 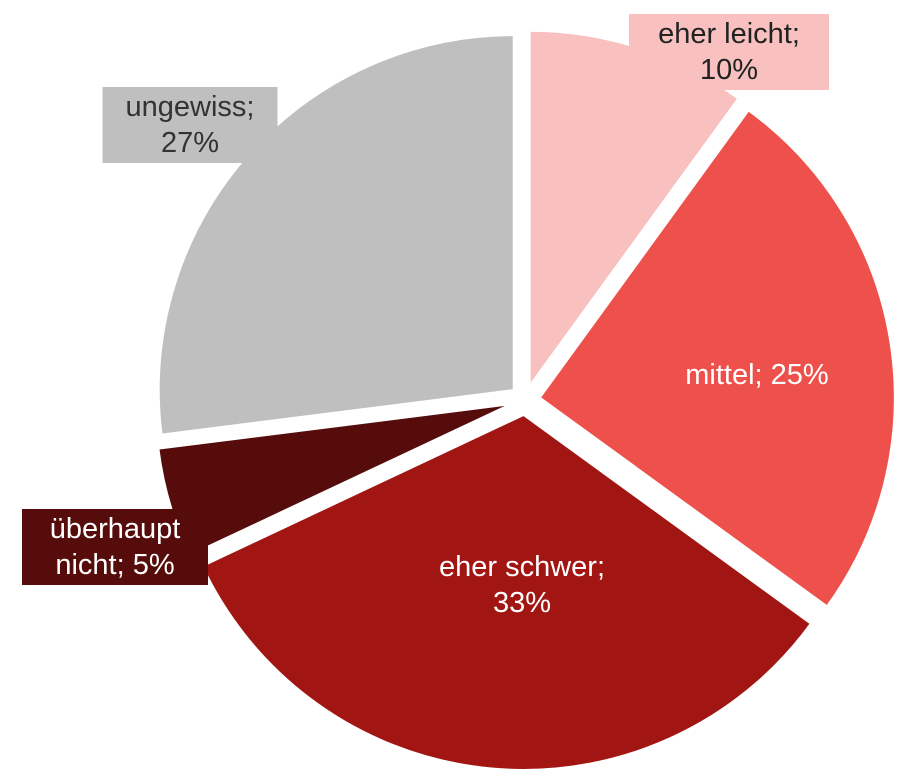 I want to click on data-label: überhaupt nicht; 5%, so click(x=115, y=547).